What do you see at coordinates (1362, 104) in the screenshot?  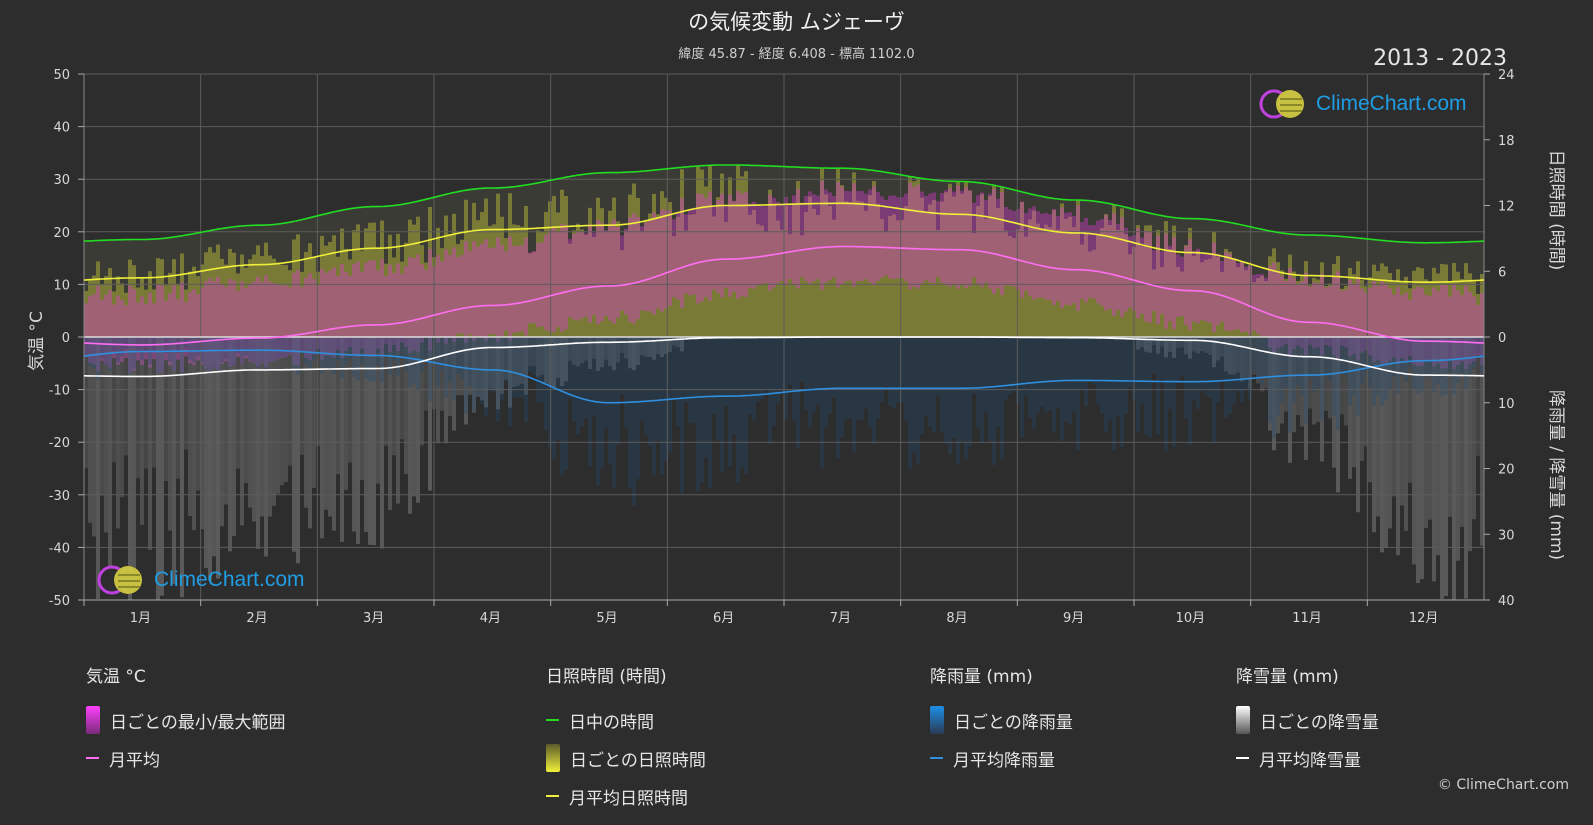 I see `logo-top: ClimeChart.com` at bounding box center [1362, 104].